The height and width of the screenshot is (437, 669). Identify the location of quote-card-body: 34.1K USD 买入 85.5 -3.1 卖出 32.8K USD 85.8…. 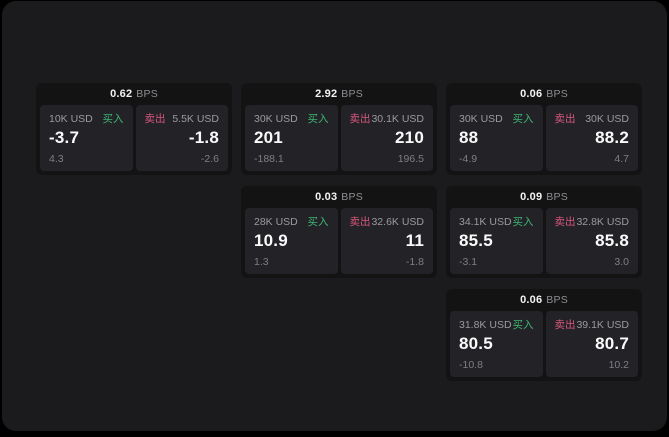
(544, 241).